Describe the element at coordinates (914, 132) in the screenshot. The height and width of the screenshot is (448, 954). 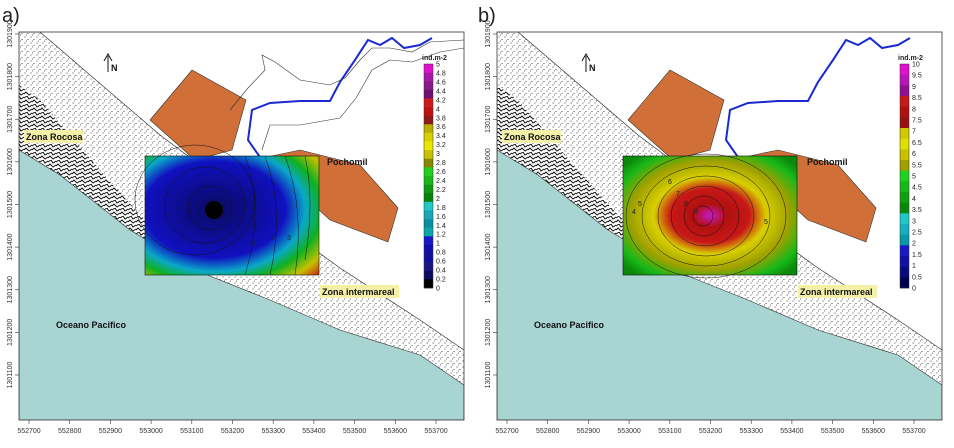
I see `legend-label: 7` at that location.